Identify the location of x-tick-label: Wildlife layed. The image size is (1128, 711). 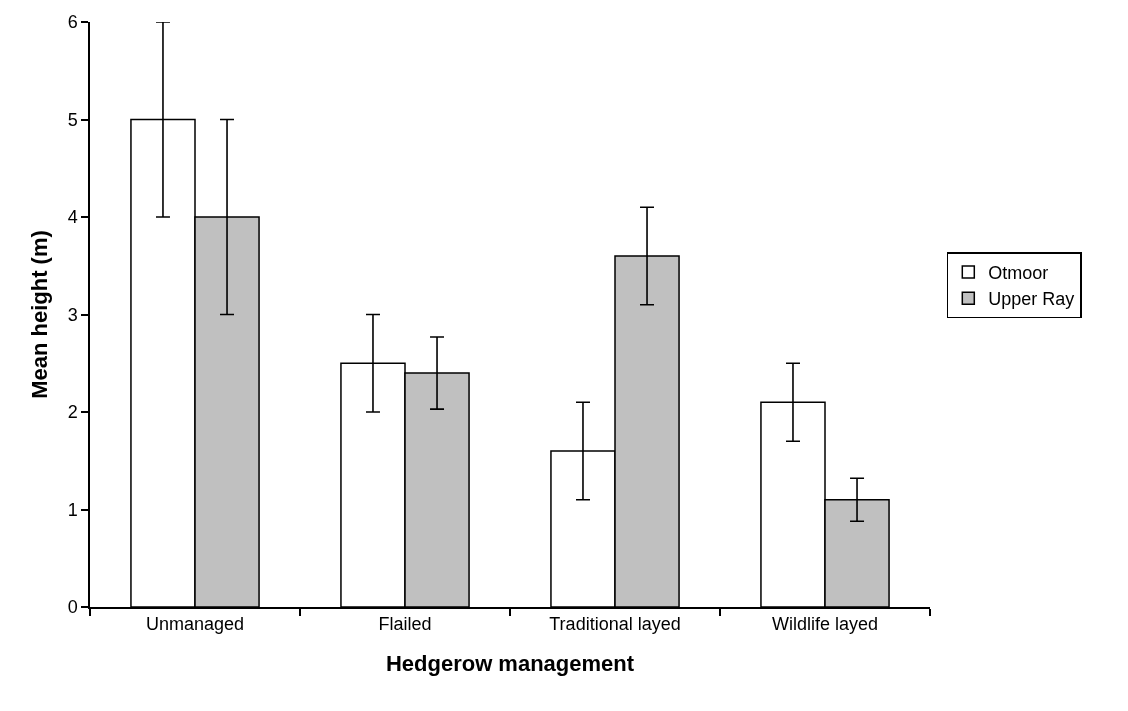
(825, 624).